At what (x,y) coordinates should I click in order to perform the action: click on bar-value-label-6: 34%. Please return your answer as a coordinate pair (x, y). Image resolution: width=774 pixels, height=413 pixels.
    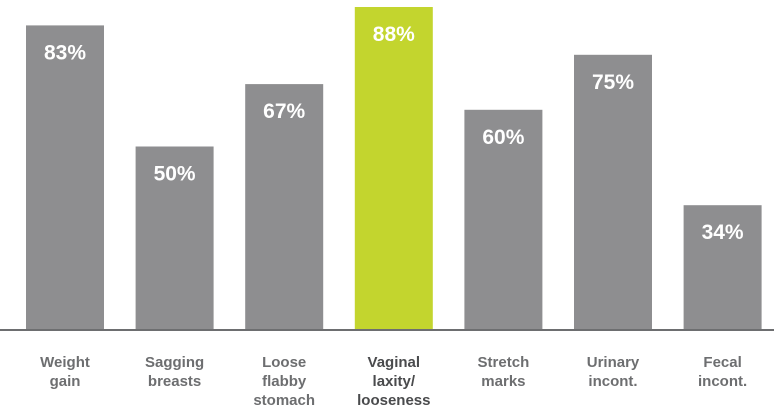
    Looking at the image, I should click on (723, 232).